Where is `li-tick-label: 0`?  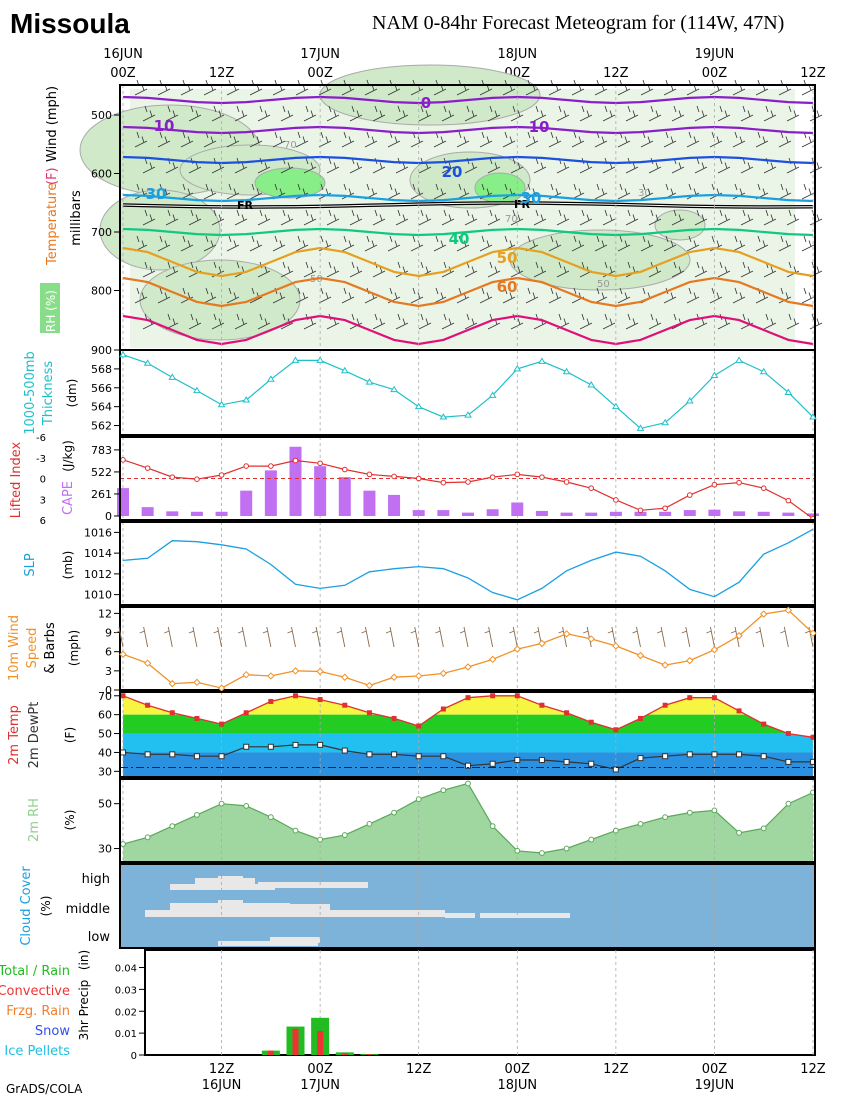
li-tick-label: 0 is located at coordinates (43, 480).